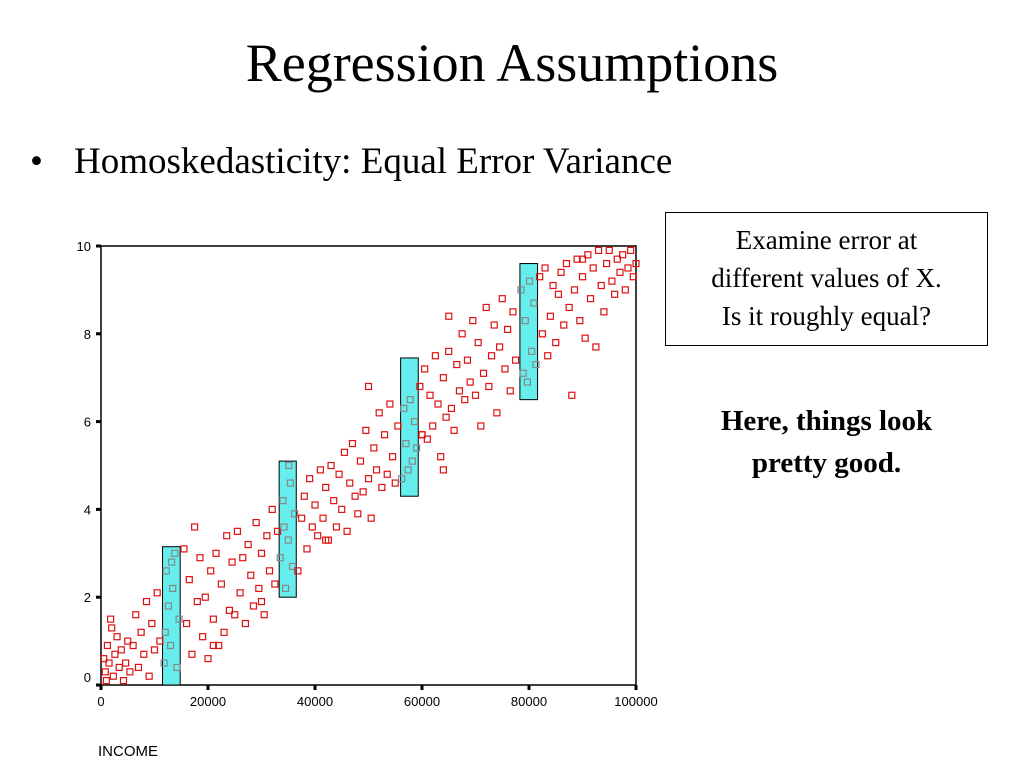 Image resolution: width=1024 pixels, height=768 pixels. I want to click on y-tick-label: 8, so click(87, 334).